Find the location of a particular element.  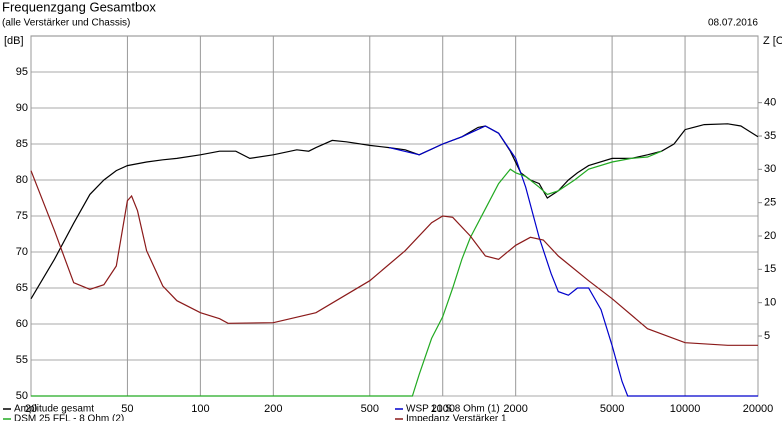

y2-tick-label: 10 is located at coordinates (770, 303).